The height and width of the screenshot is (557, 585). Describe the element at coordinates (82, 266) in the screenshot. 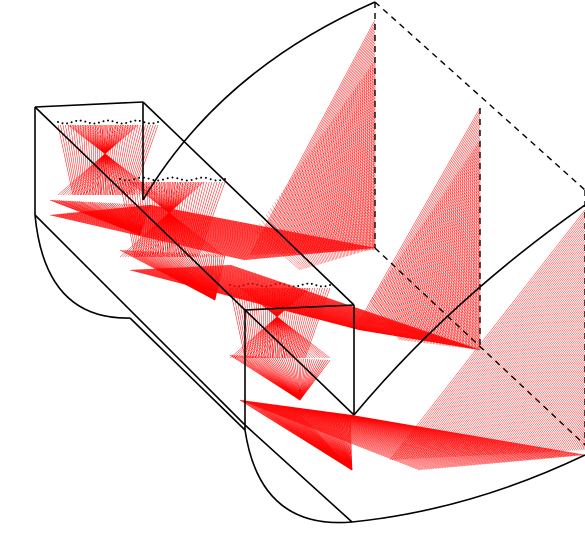

I see `small-trough-curve` at that location.